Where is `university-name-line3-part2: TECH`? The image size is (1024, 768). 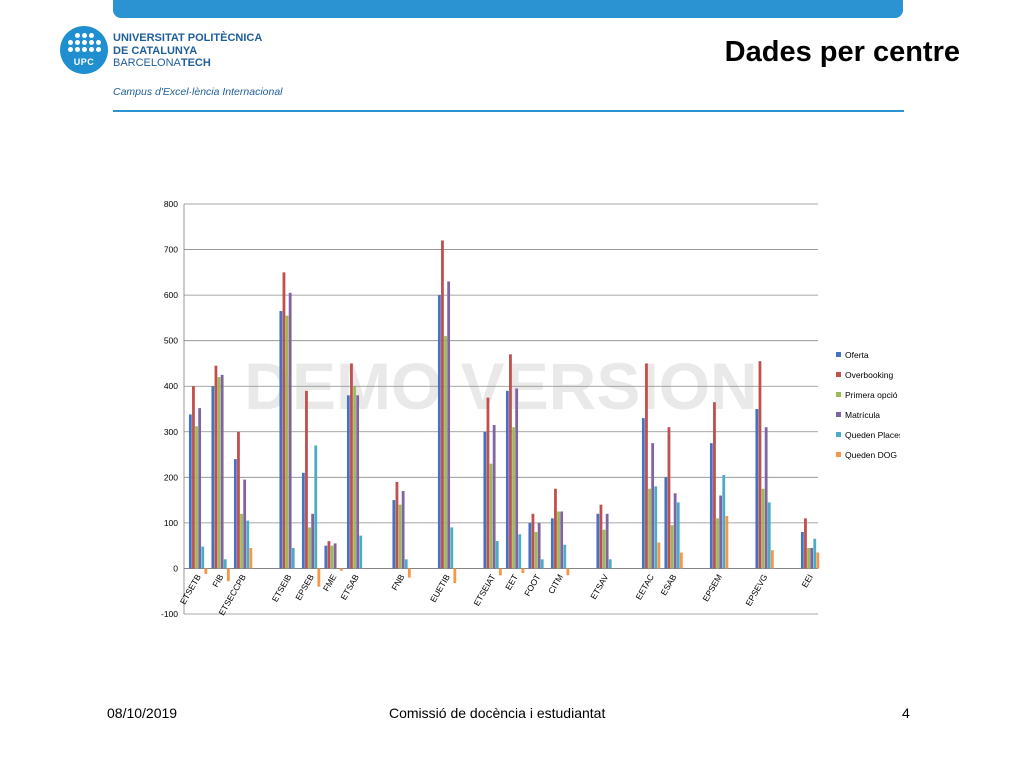 university-name-line3-part2: TECH is located at coordinates (195, 63).